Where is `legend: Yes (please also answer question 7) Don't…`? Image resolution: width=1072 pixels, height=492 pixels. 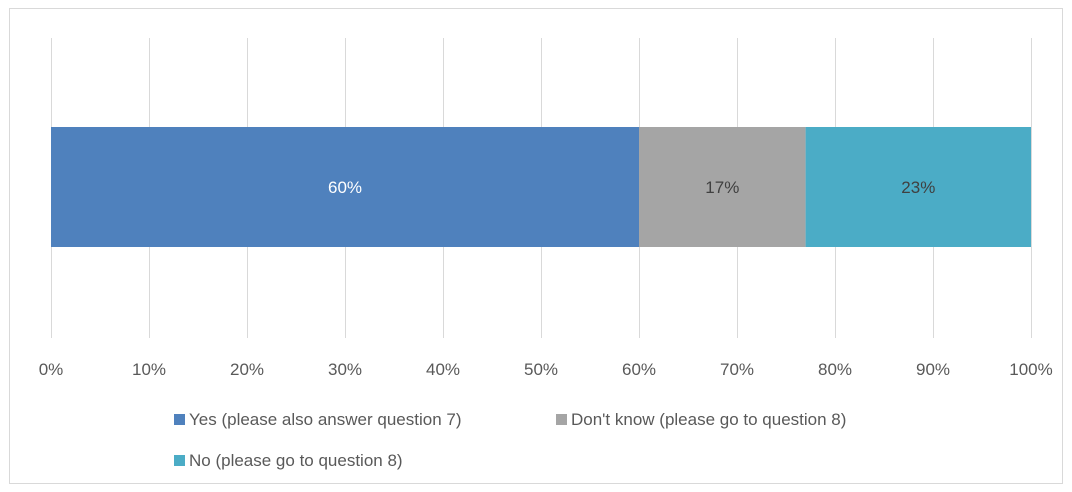
legend: Yes (please also answer question 7) Don't… is located at coordinates (510, 440).